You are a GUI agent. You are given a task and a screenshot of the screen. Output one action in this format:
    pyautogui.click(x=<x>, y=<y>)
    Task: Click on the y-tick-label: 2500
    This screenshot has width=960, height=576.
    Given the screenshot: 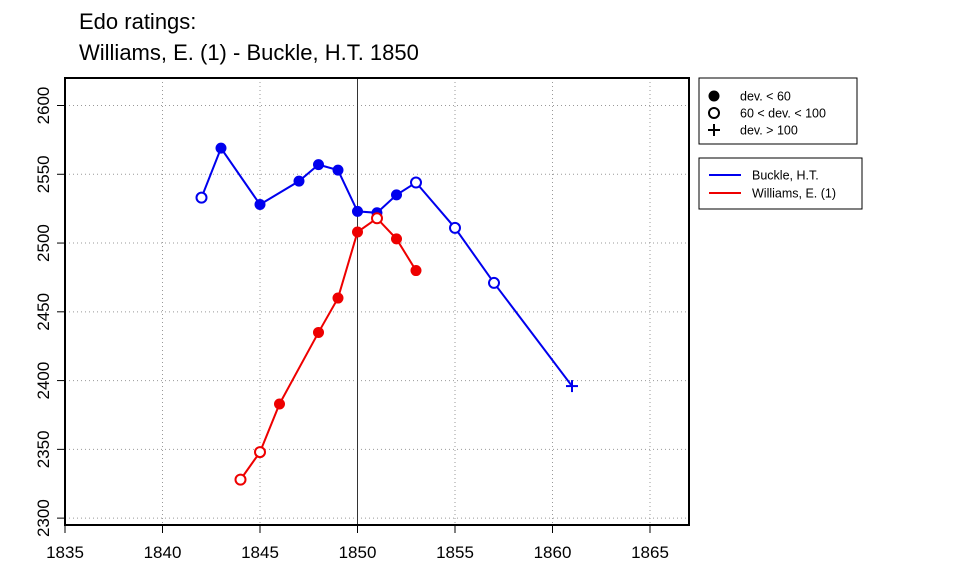 What is the action you would take?
    pyautogui.click(x=43, y=243)
    